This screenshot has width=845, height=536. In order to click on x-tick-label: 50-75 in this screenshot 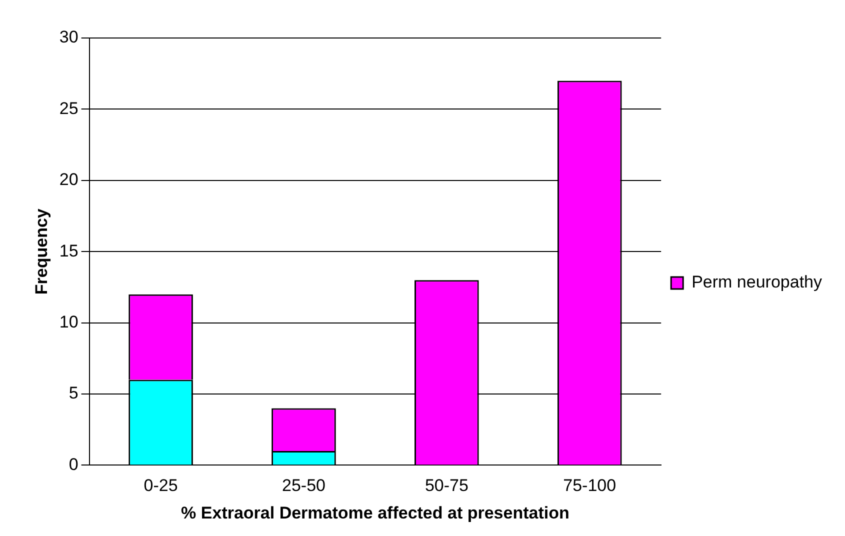, I will do `click(446, 486)`.